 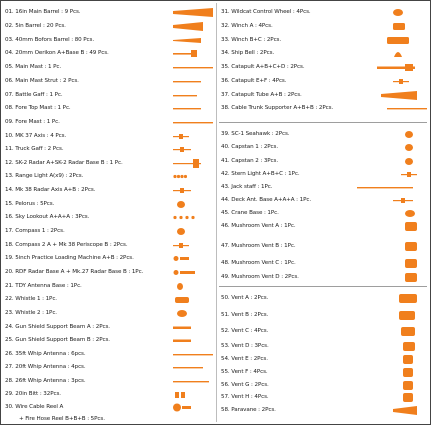 I want to click on part-label: 03. 40mm Bofors Barrel : 80 Pcs., so click(x=50, y=40).